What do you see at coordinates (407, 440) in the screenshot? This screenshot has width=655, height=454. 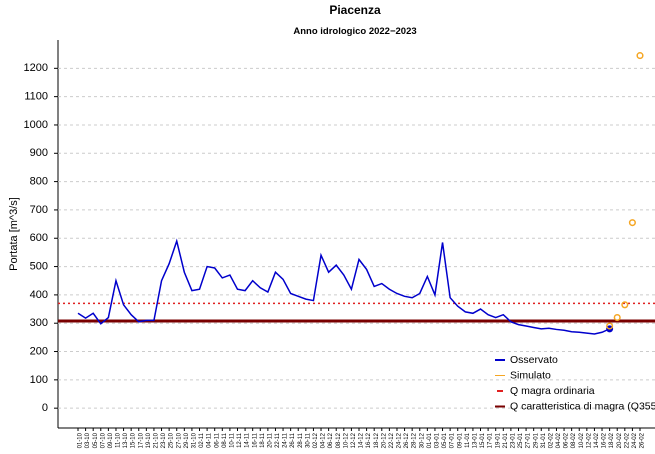 I see `x-tick-label: 26-12` at bounding box center [407, 440].